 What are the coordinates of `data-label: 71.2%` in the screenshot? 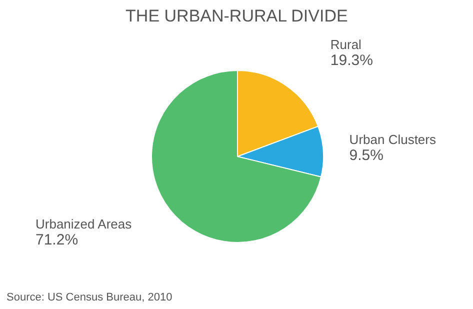 It's located at (57, 240).